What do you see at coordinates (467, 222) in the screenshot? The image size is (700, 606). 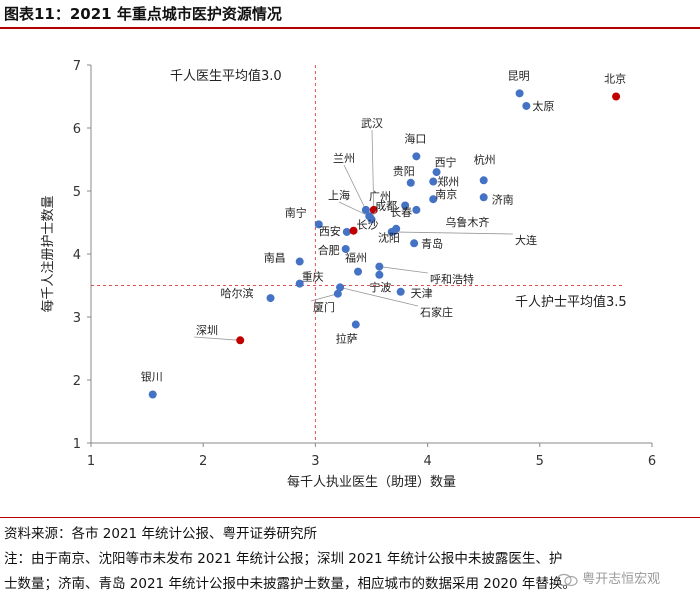 I see `city-label-15: 乌鲁木齐` at bounding box center [467, 222].